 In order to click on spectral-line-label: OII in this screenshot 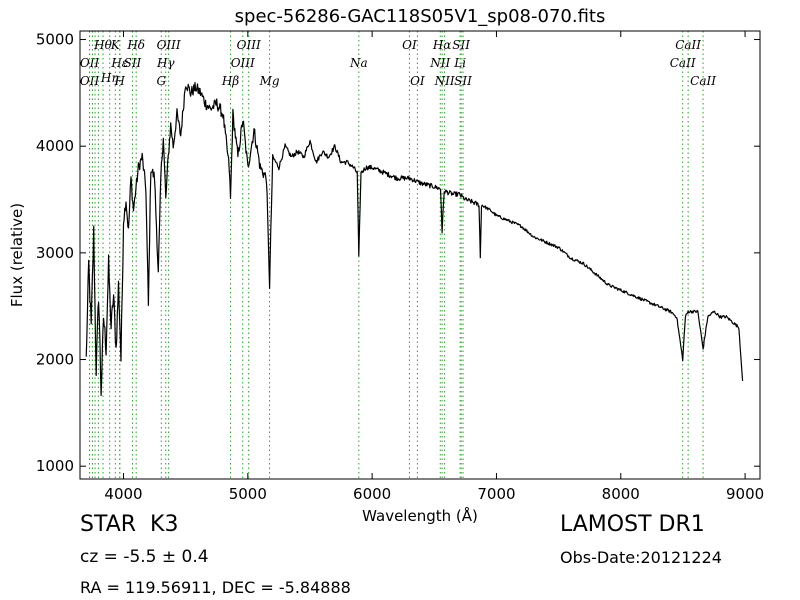, I will do `click(90, 81)`.